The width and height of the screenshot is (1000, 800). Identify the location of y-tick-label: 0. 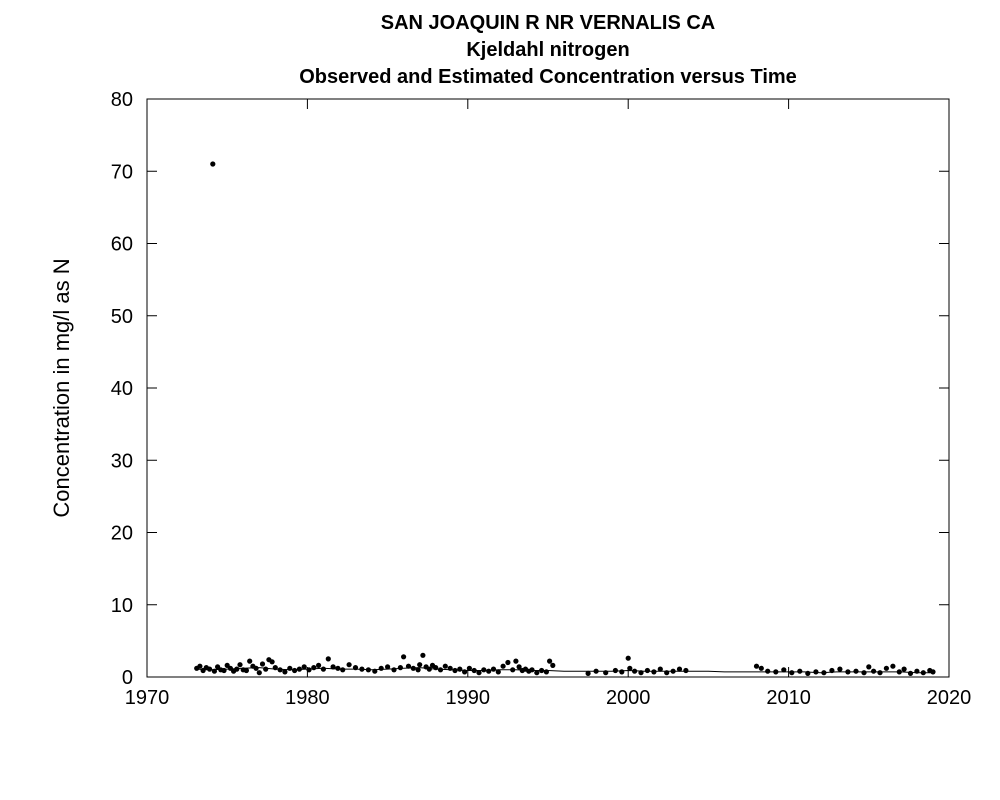
(127, 678).